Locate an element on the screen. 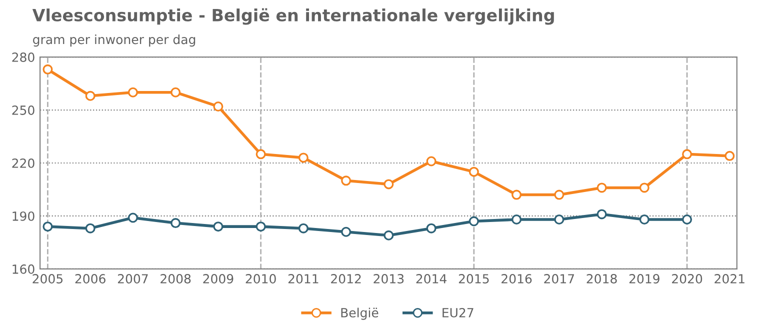 This screenshot has height=326, width=770. y-tick-label: 250 is located at coordinates (23, 110).